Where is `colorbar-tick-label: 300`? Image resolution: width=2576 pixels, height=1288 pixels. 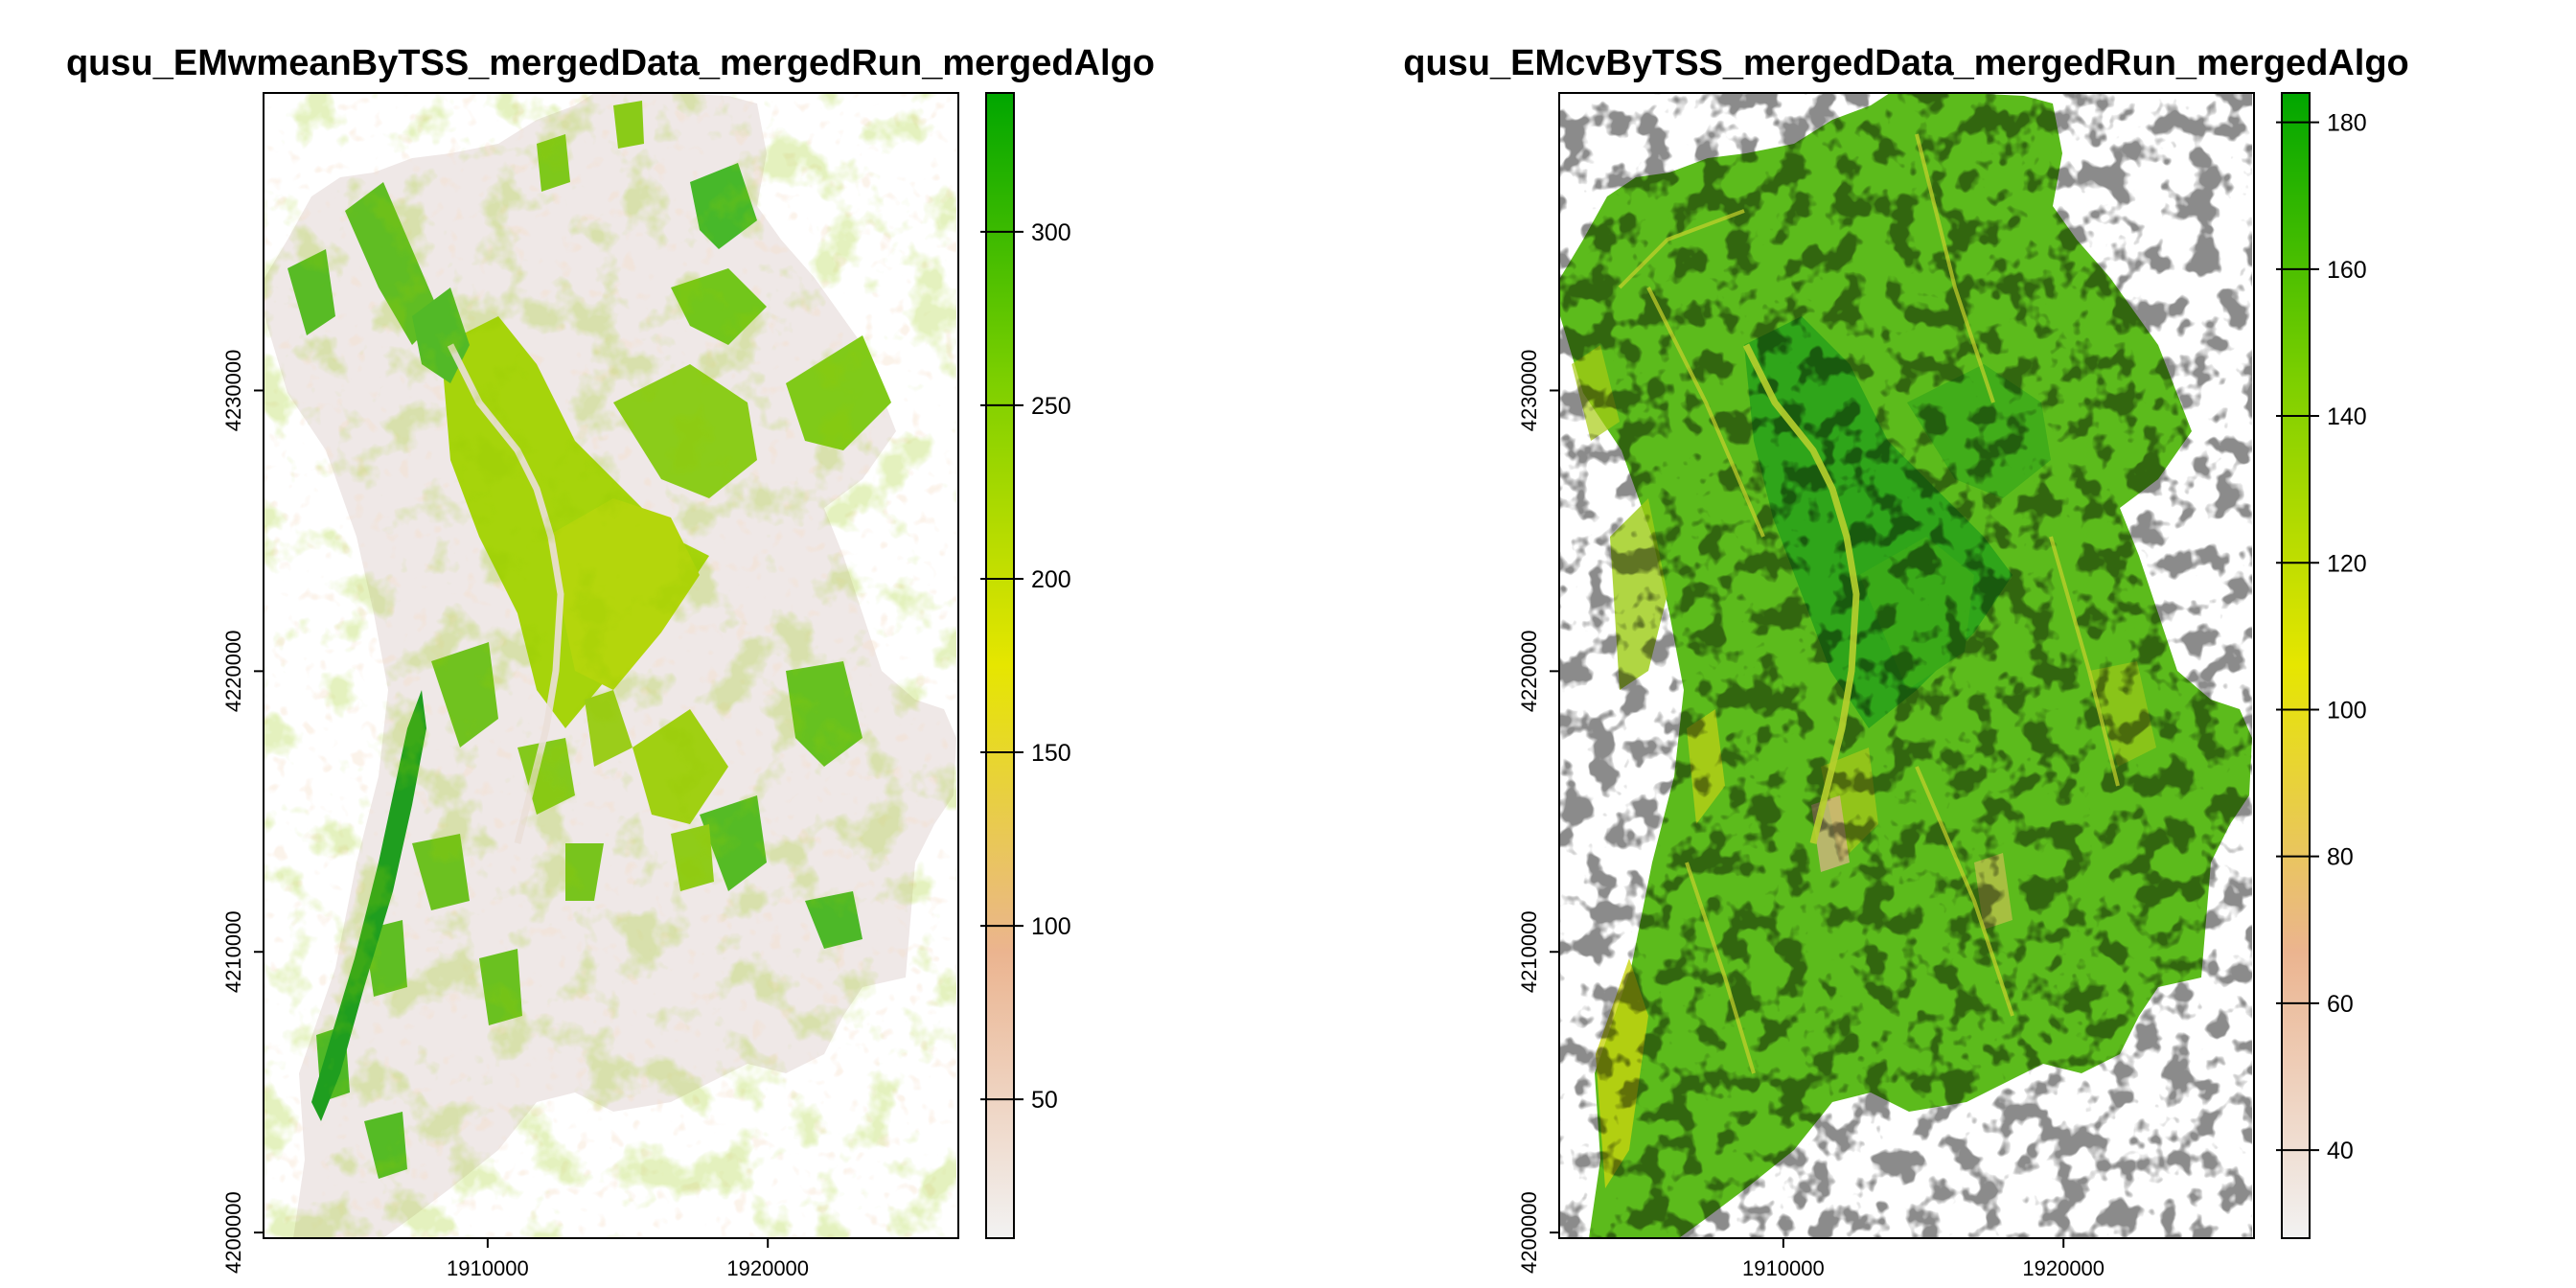 colorbar-tick-label: 300 is located at coordinates (1051, 232).